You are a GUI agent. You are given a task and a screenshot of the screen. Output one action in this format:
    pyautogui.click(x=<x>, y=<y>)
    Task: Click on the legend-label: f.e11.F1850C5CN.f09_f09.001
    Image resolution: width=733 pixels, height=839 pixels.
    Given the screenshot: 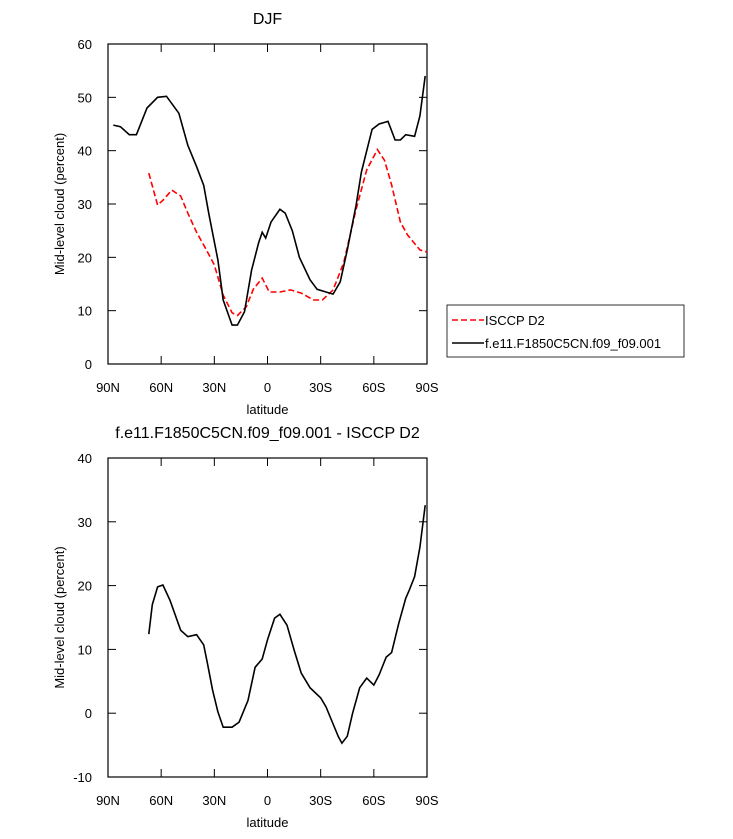 What is the action you would take?
    pyautogui.click(x=573, y=343)
    